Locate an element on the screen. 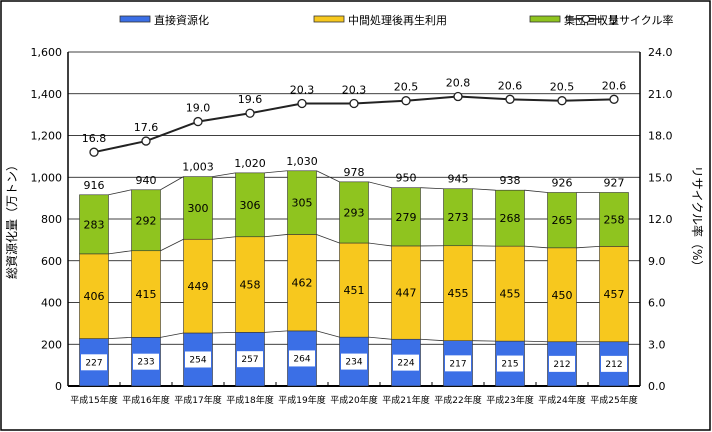  bar-value-label: 215 is located at coordinates (509, 365).